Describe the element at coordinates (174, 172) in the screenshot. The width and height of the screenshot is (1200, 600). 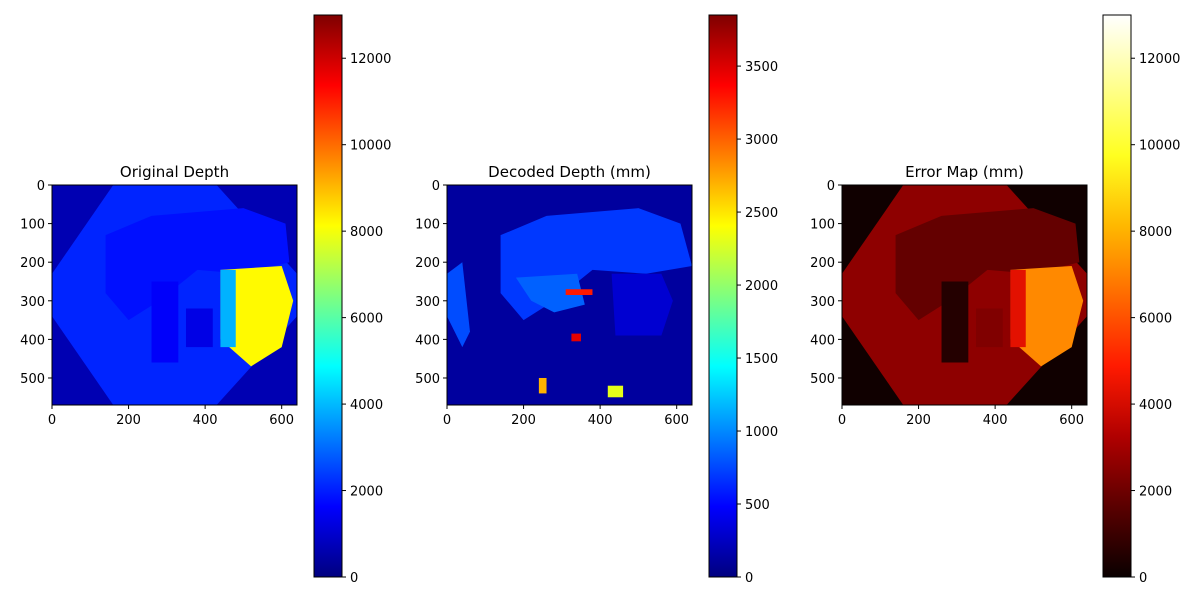
I see `panel-title: Original Depth` at that location.